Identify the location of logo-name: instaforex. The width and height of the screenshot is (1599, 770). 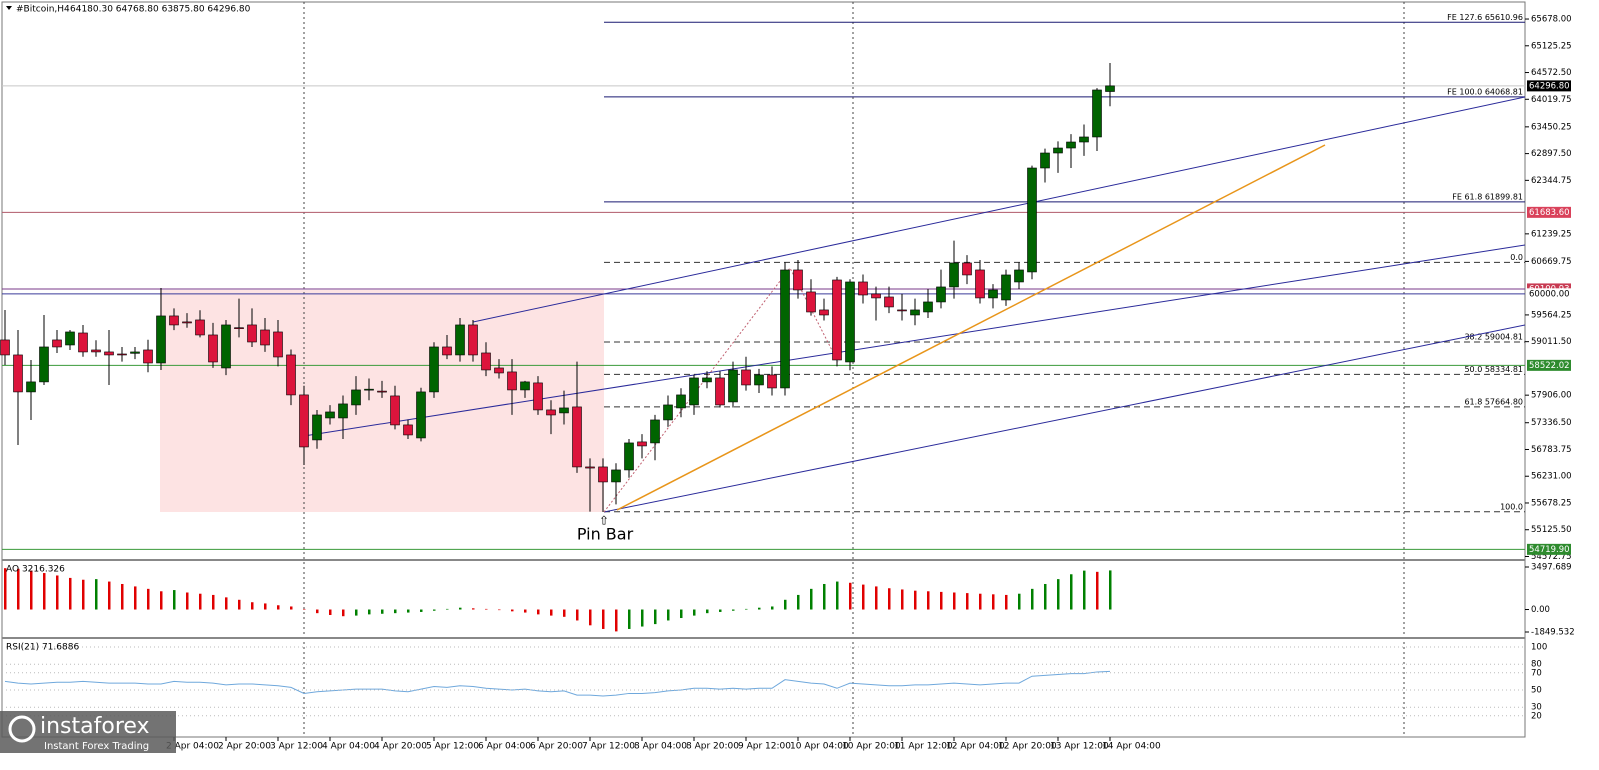
(95, 726).